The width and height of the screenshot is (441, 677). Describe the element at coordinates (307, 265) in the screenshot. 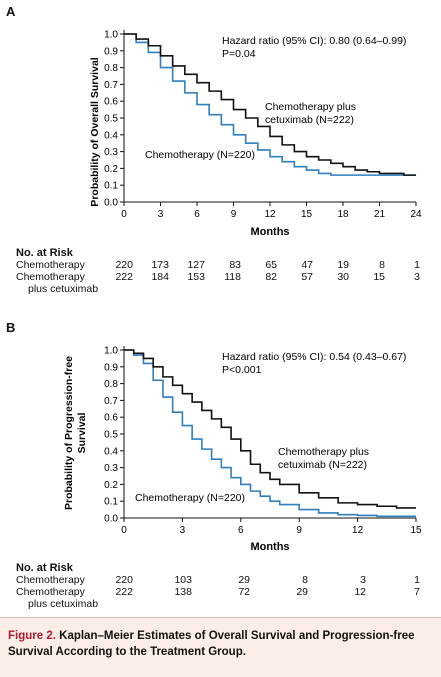

I see `risk-cell: 47` at that location.